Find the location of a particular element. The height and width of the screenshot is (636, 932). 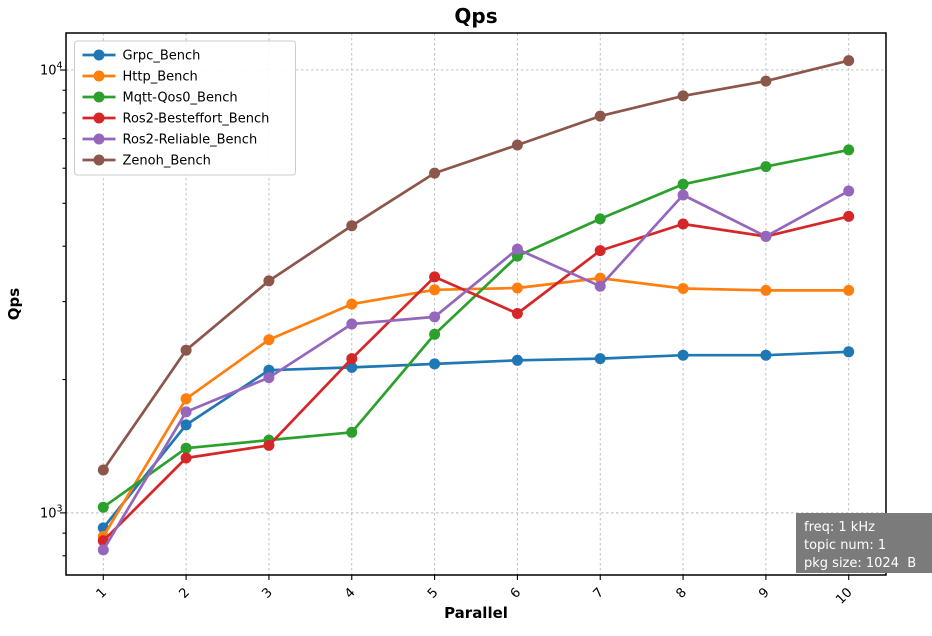

x-tick-label-10: 10 is located at coordinates (844, 596).